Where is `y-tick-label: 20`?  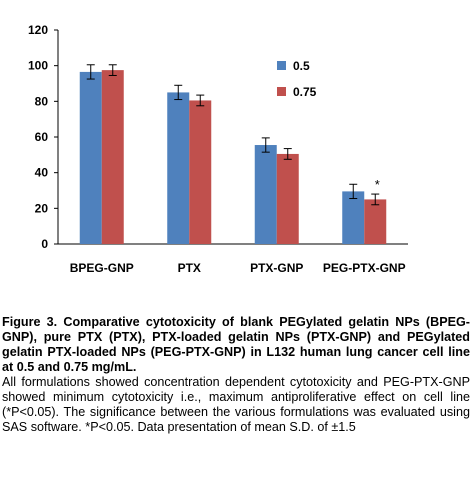
y-tick-label: 20 is located at coordinates (42, 208).